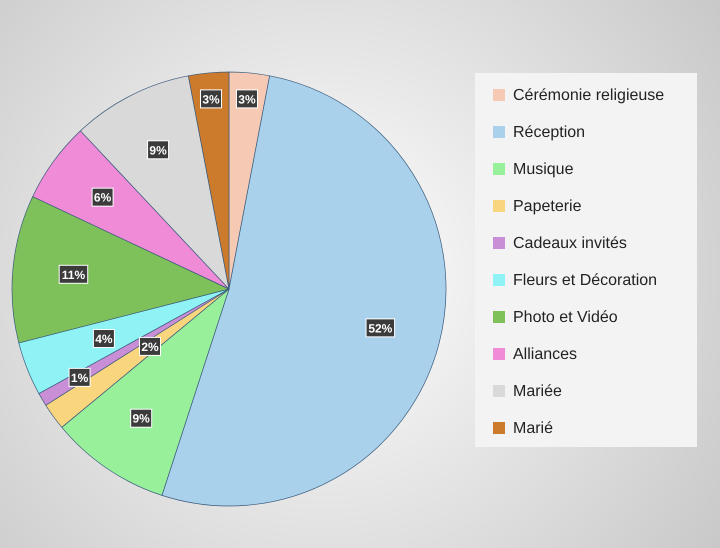  What do you see at coordinates (79, 377) in the screenshot?
I see `data-label: 1%` at bounding box center [79, 377].